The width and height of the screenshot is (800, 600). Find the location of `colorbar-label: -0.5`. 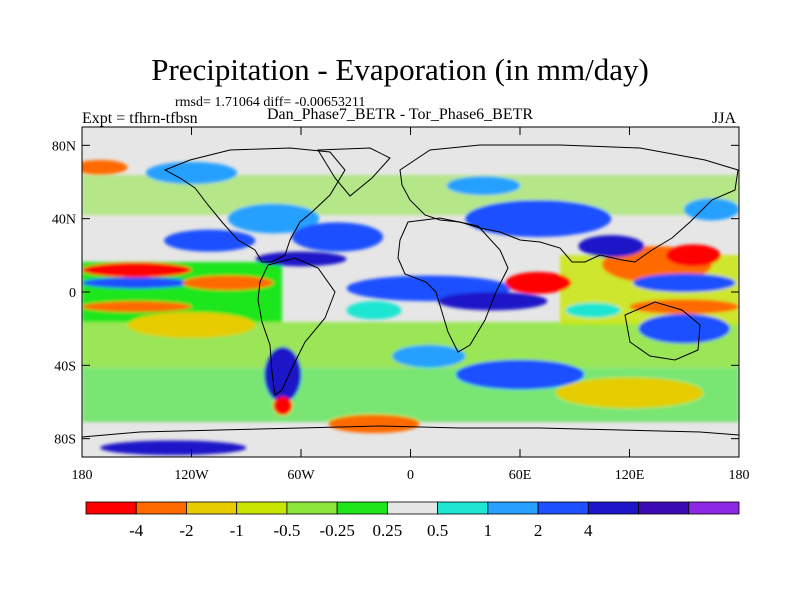

colorbar-label: -0.5 is located at coordinates (286, 530).